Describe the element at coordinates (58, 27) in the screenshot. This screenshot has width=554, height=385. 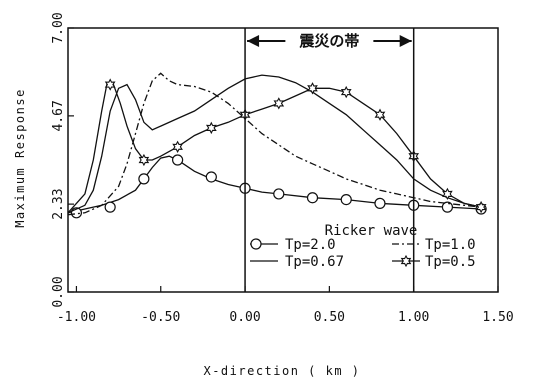
I see `y-tick-label: 7.00` at that location.